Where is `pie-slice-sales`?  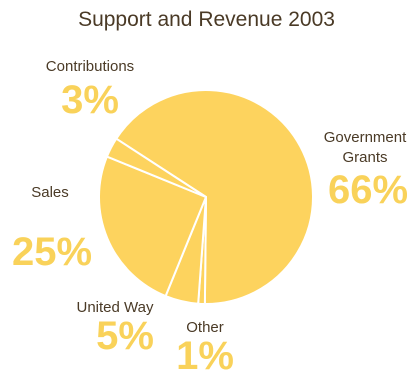 pie-slice-sales is located at coordinates (152, 226).